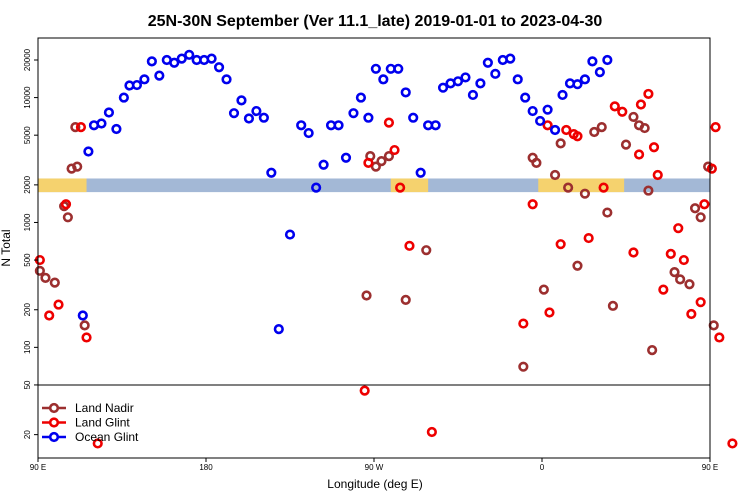 The height and width of the screenshot is (500, 750). What do you see at coordinates (710, 467) in the screenshot?
I see `x-tick-label: 90 E` at bounding box center [710, 467].